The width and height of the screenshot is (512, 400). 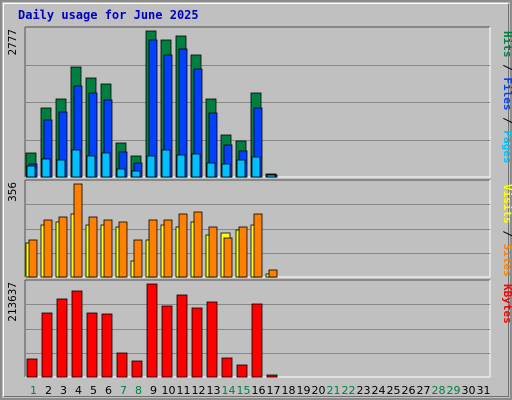 What do you see at coordinates (409, 390) in the screenshot?
I see `x-tick-label-day-26: 26` at bounding box center [409, 390].